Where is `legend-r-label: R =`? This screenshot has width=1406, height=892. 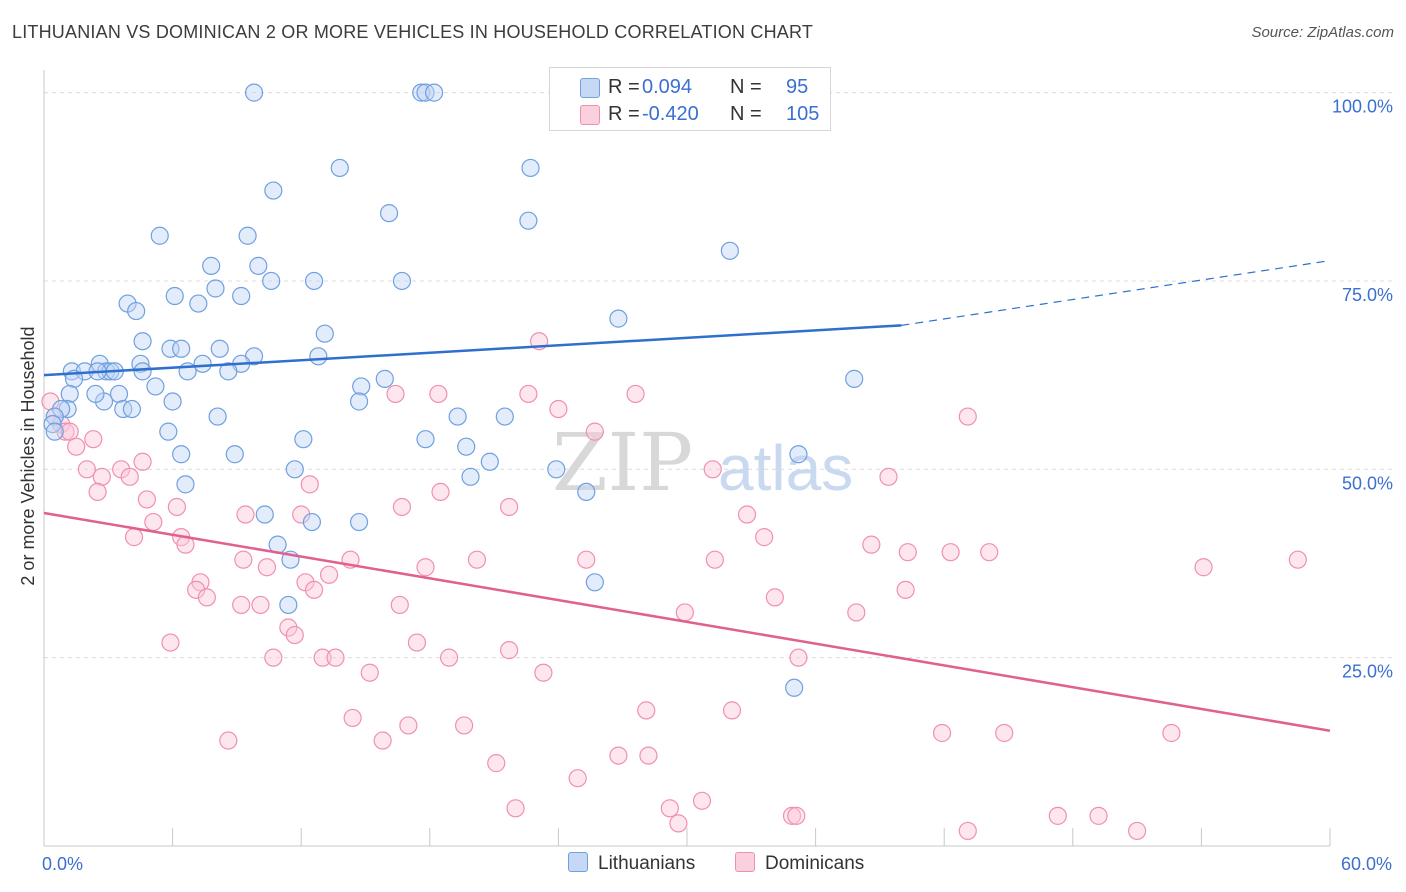
legend-r-label: R = is located at coordinates (624, 114).